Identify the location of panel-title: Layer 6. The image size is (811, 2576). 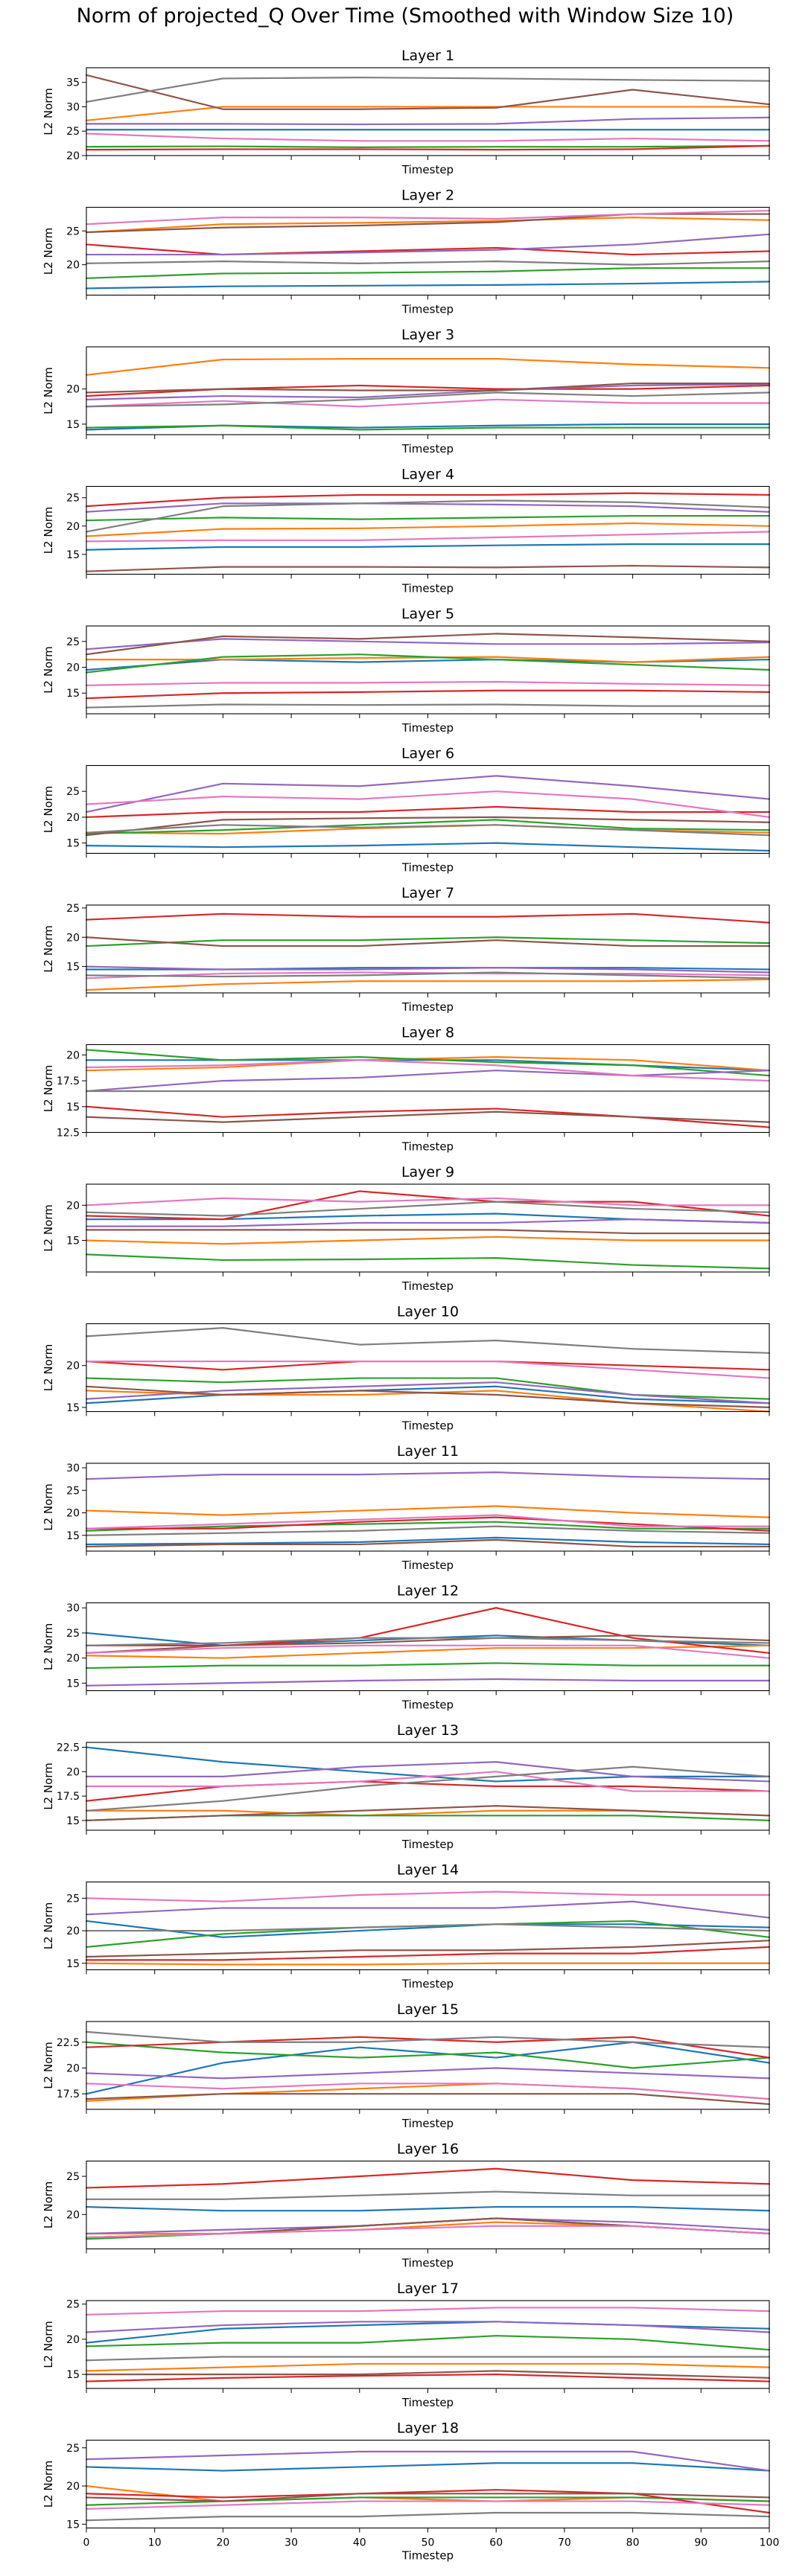
(427, 754).